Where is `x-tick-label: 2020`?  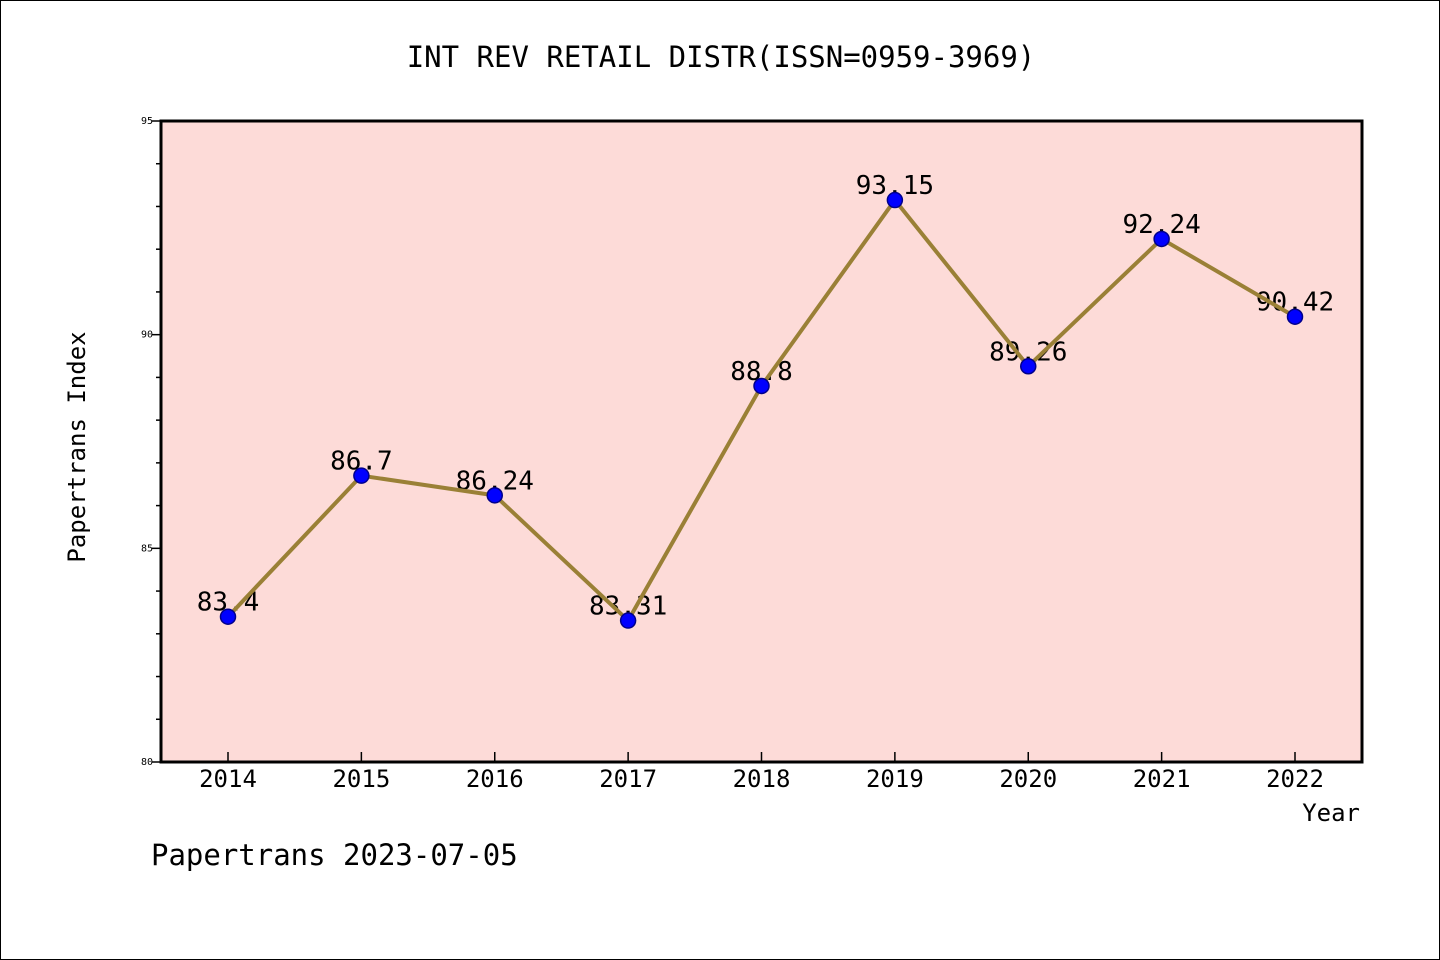 x-tick-label: 2020 is located at coordinates (1028, 779).